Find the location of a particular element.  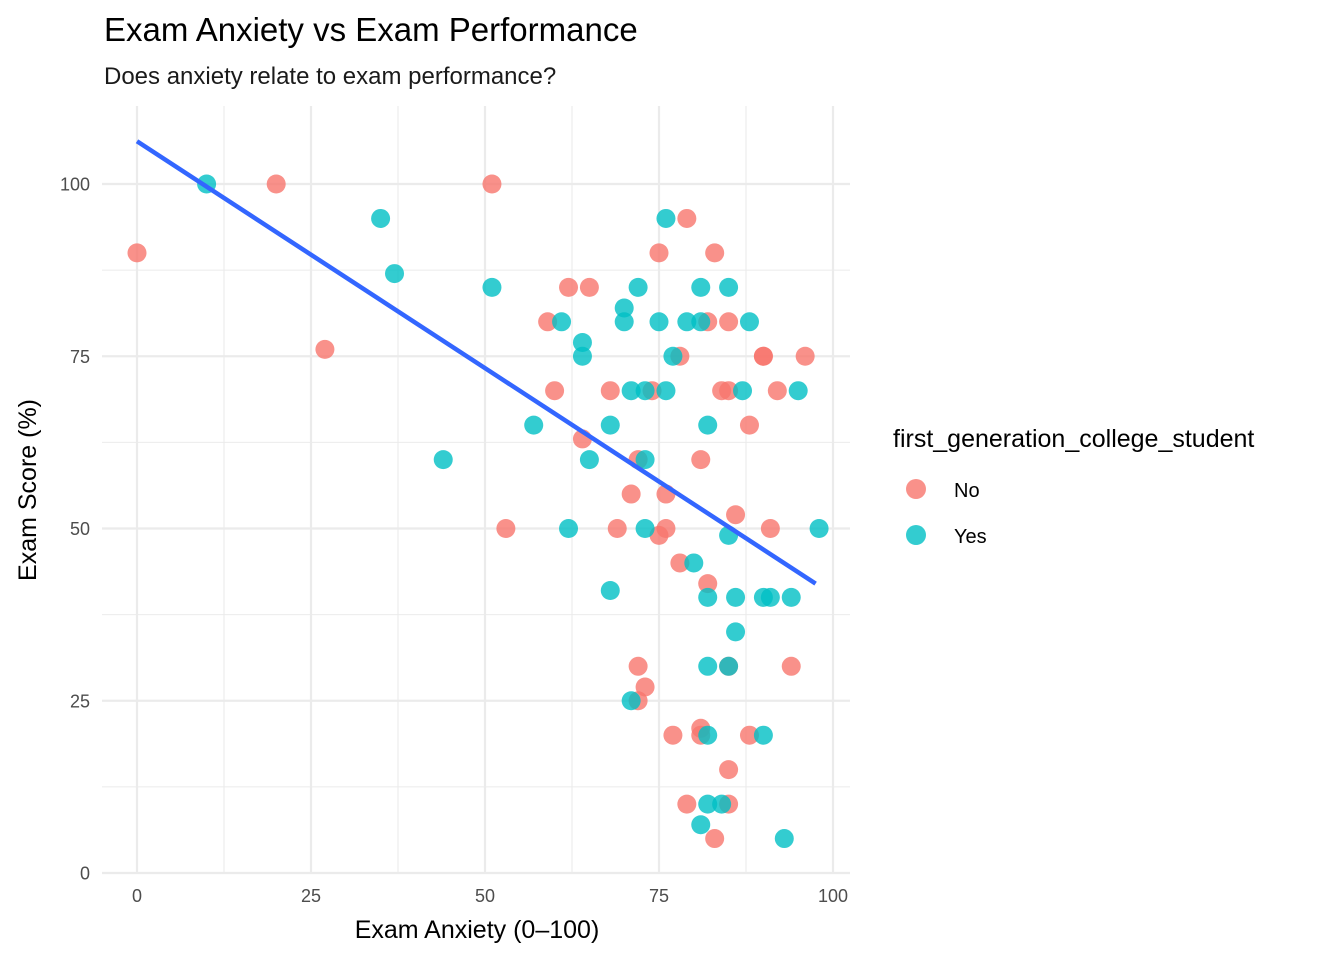

y-axis-ticks: 0 25 50 75 100 is located at coordinates (75, 529).